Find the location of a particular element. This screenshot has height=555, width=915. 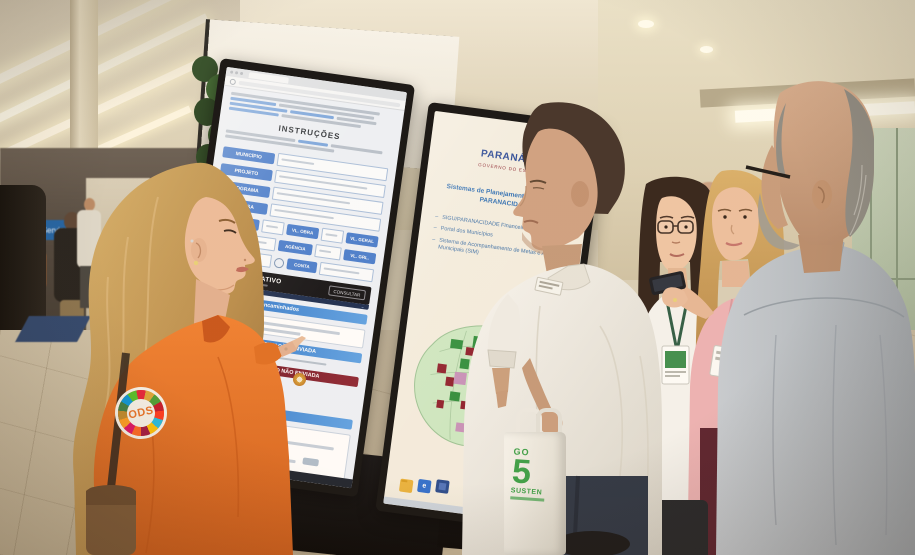

field-label-vl-grl: VL. GRL. is located at coordinates (360, 257).